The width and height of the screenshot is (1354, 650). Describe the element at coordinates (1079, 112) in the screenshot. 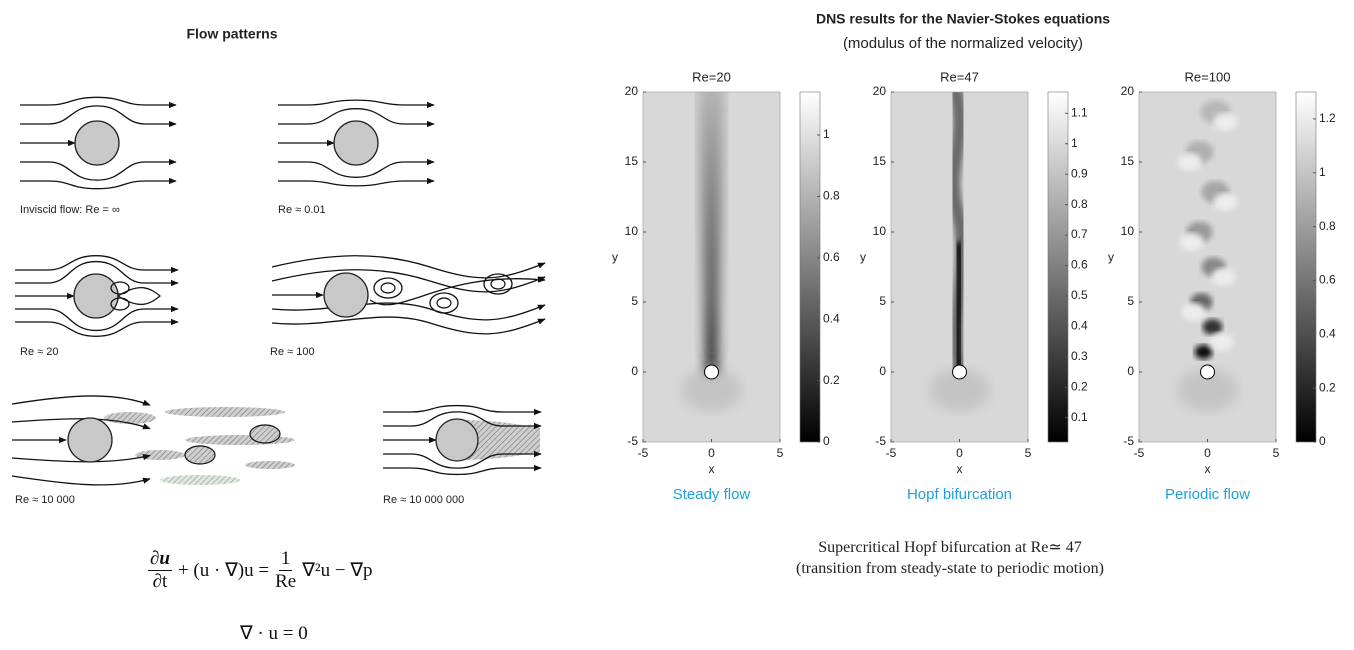

I see `colorbar-tick-label: 1.1` at that location.